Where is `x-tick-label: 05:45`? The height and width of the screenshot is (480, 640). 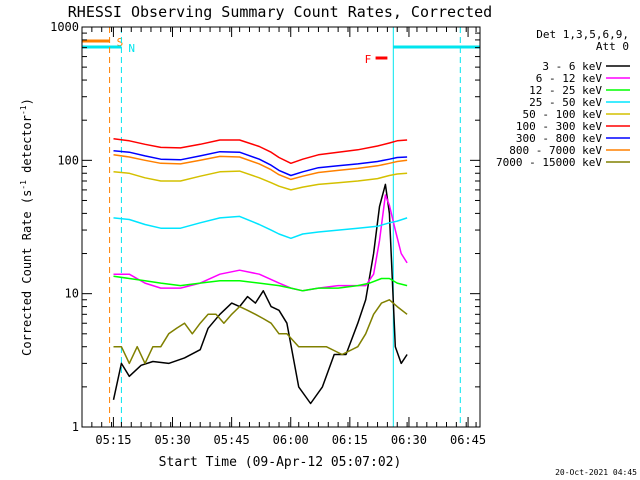
x-tick-label: 05:45 is located at coordinates (232, 440).